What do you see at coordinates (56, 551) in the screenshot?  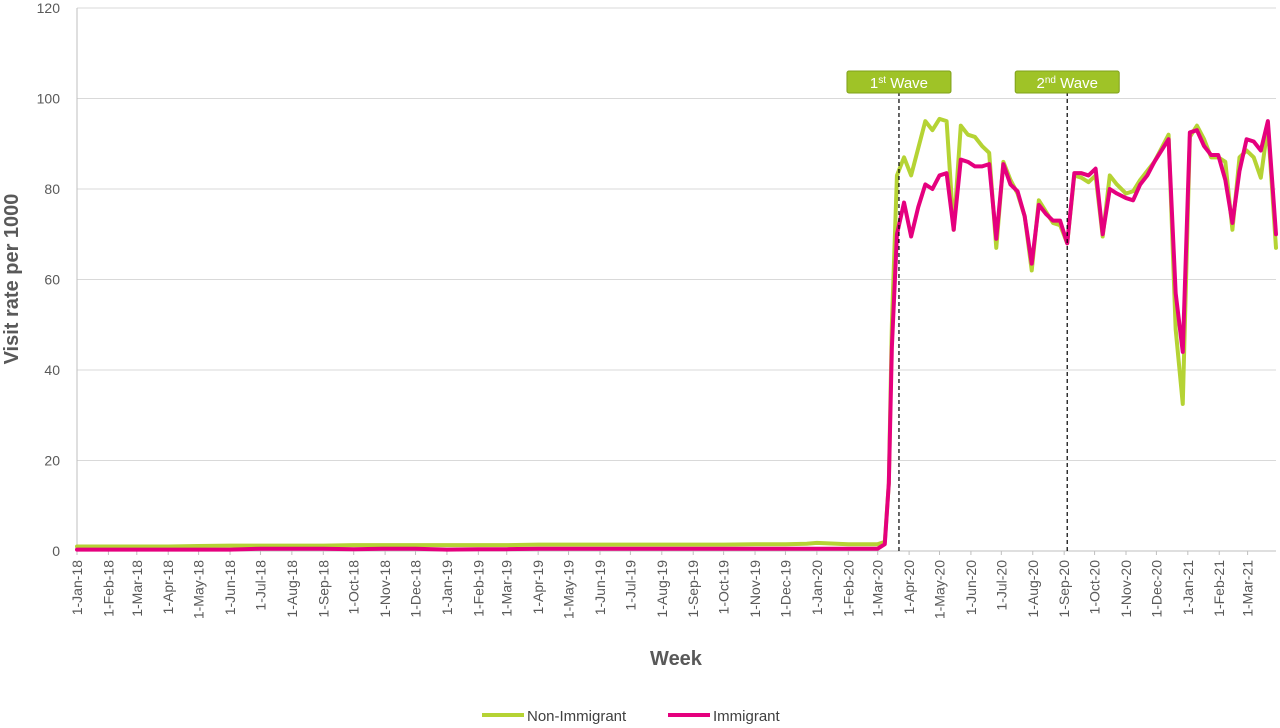 I see `y-tick-label: 0` at bounding box center [56, 551].